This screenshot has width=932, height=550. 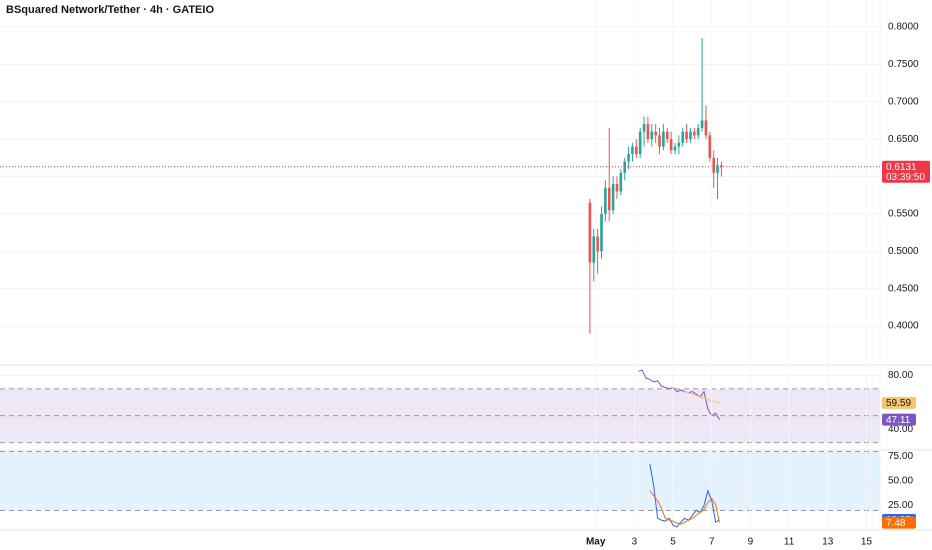 I want to click on y-tick-label: 0.6500, so click(x=903, y=139).